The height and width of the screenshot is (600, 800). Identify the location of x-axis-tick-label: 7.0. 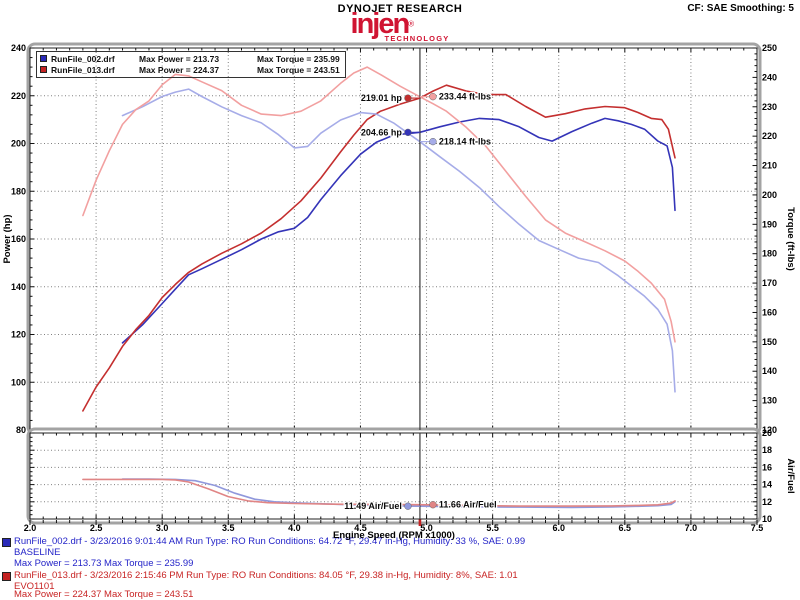
(691, 528).